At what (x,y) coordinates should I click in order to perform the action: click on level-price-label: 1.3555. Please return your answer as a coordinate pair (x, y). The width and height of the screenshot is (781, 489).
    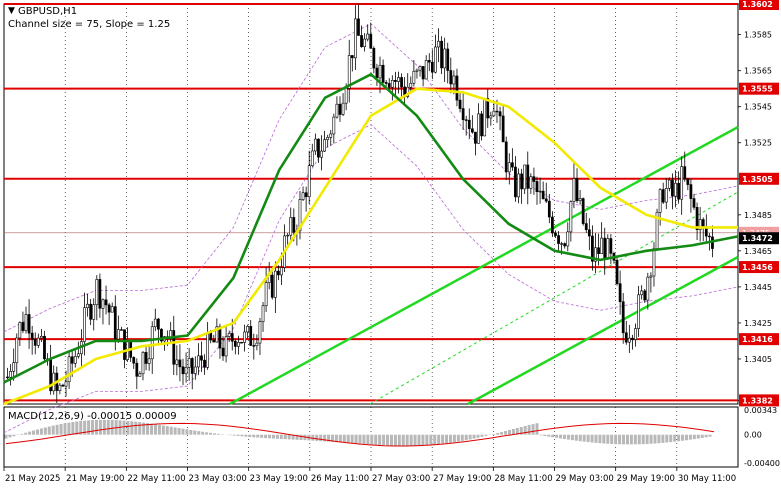
    Looking at the image, I should click on (757, 89).